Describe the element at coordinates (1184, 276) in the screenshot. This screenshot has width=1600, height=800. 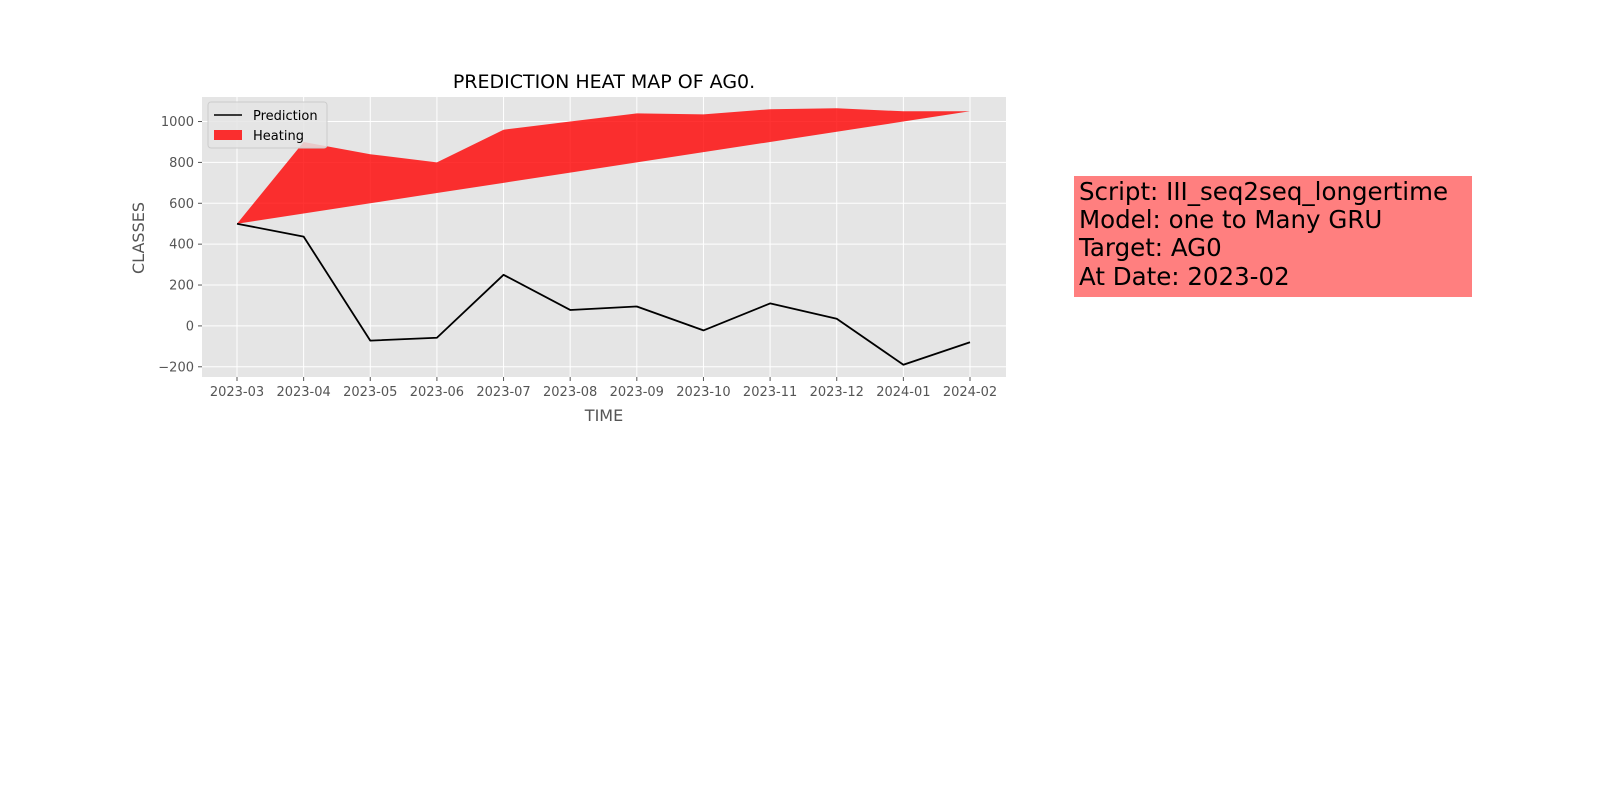
I see `info-date: At Date: 2023-02` at that location.